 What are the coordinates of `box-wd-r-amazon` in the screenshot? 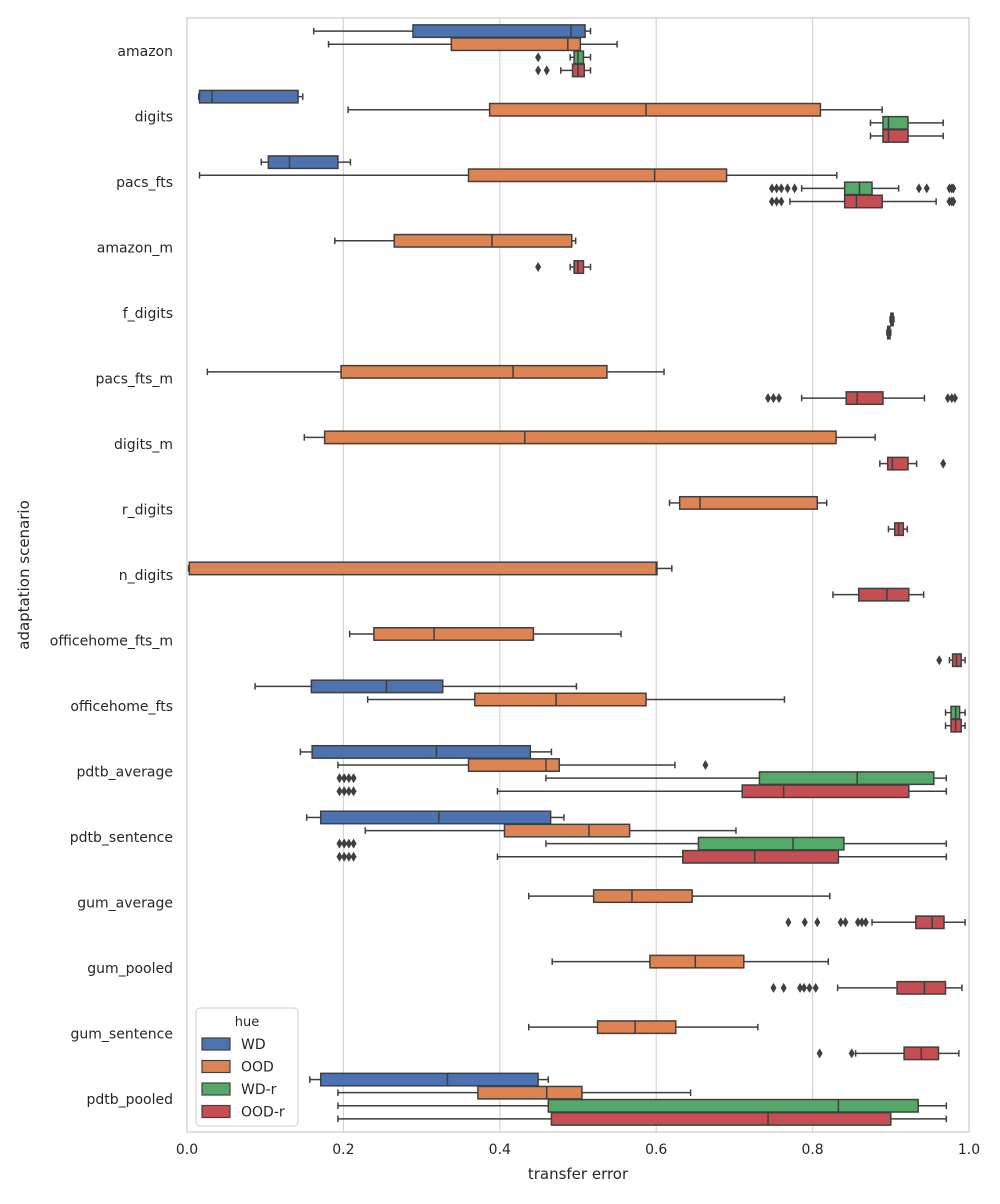 It's located at (563, 57).